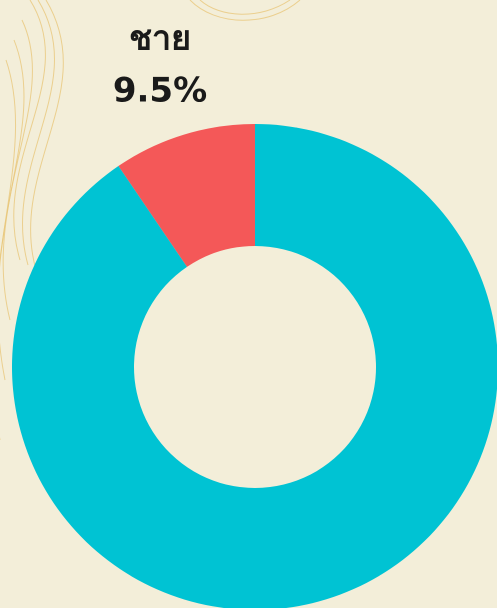 This screenshot has height=608, width=497. Describe the element at coordinates (160, 39) in the screenshot. I see `slice-label: ชาย` at that location.